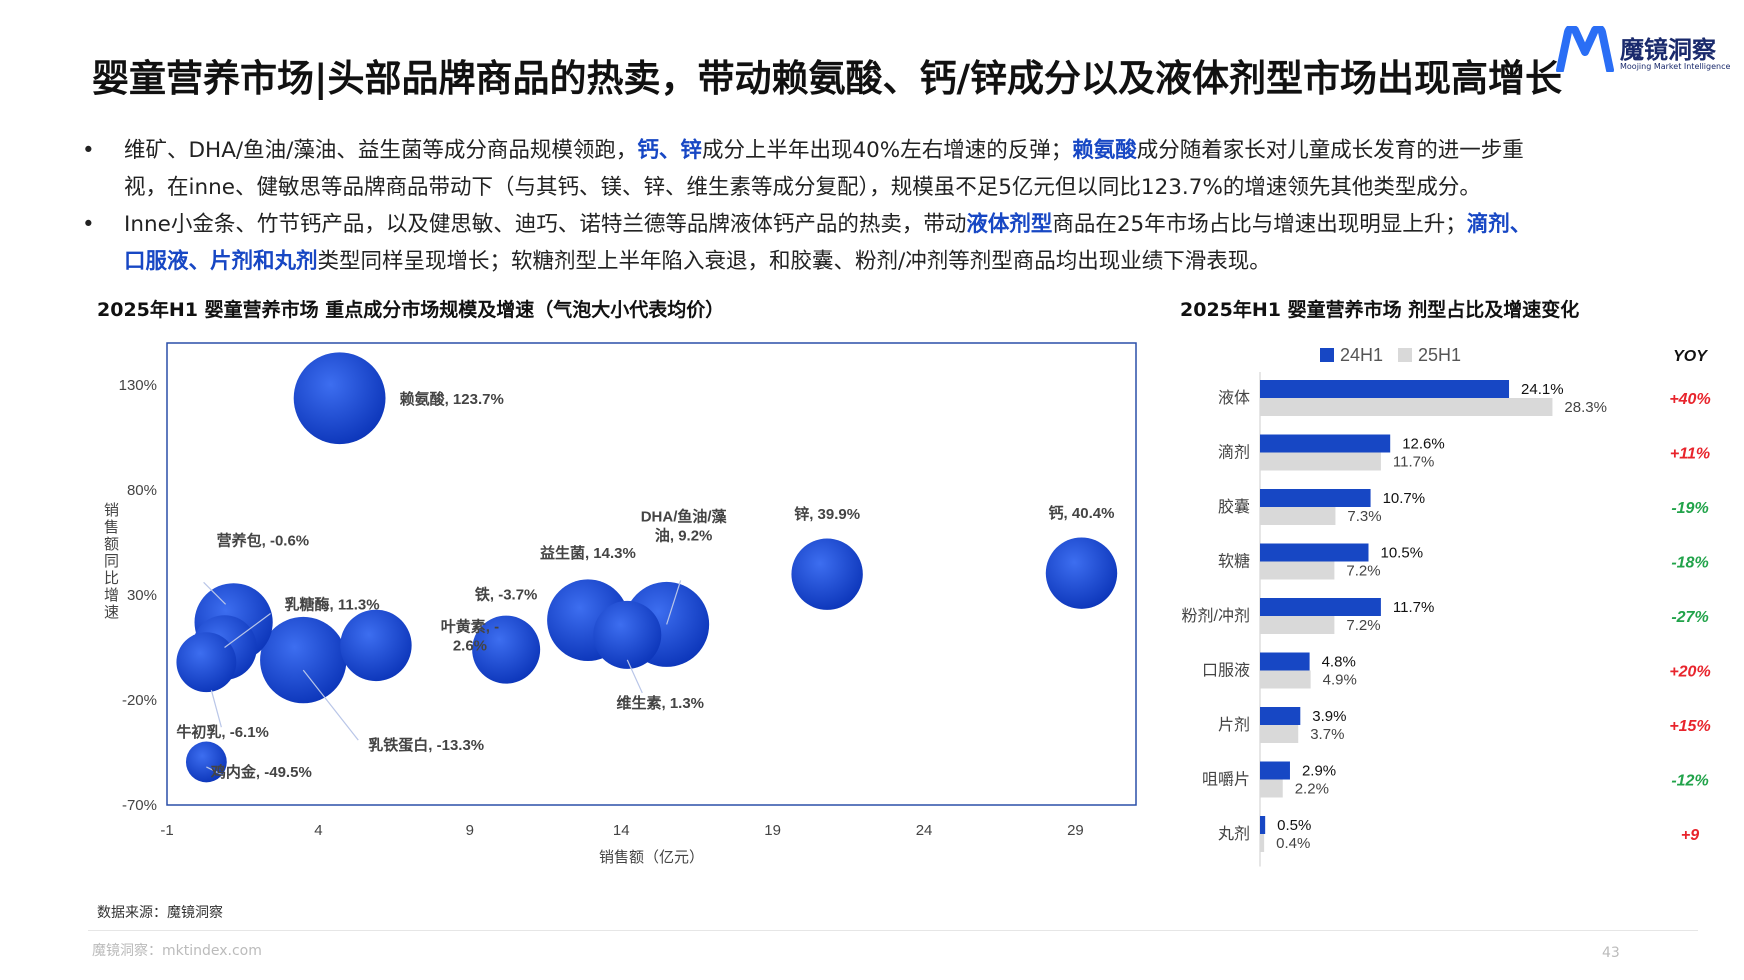  Describe the element at coordinates (263, 540) in the screenshot. I see `bubble-label: 营养包, -0.6%` at that location.